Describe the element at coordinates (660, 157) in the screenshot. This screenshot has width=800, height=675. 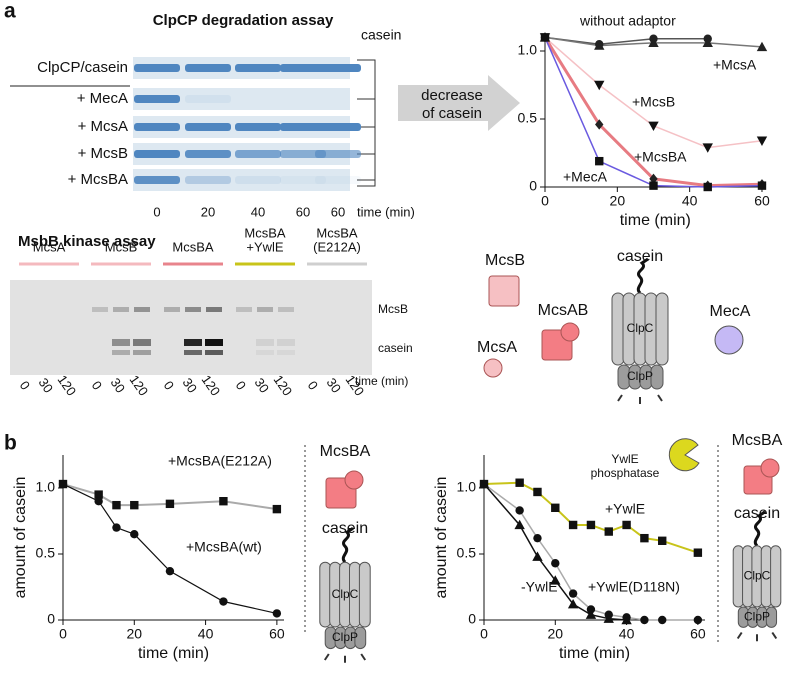
I see `series-label: +McsBA` at that location.